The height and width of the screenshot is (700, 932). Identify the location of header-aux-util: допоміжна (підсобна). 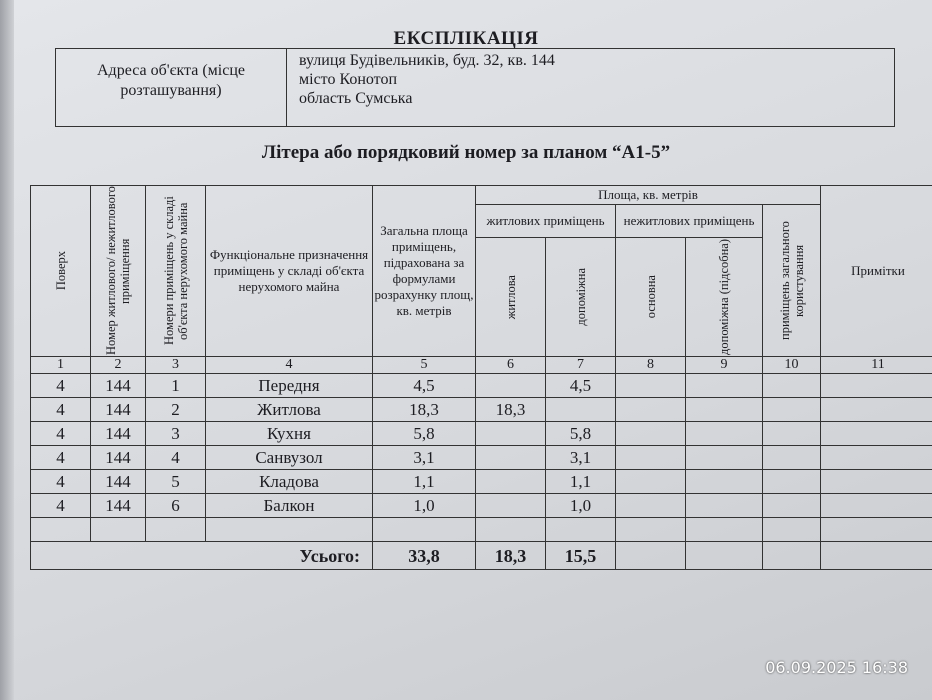
(724, 297).